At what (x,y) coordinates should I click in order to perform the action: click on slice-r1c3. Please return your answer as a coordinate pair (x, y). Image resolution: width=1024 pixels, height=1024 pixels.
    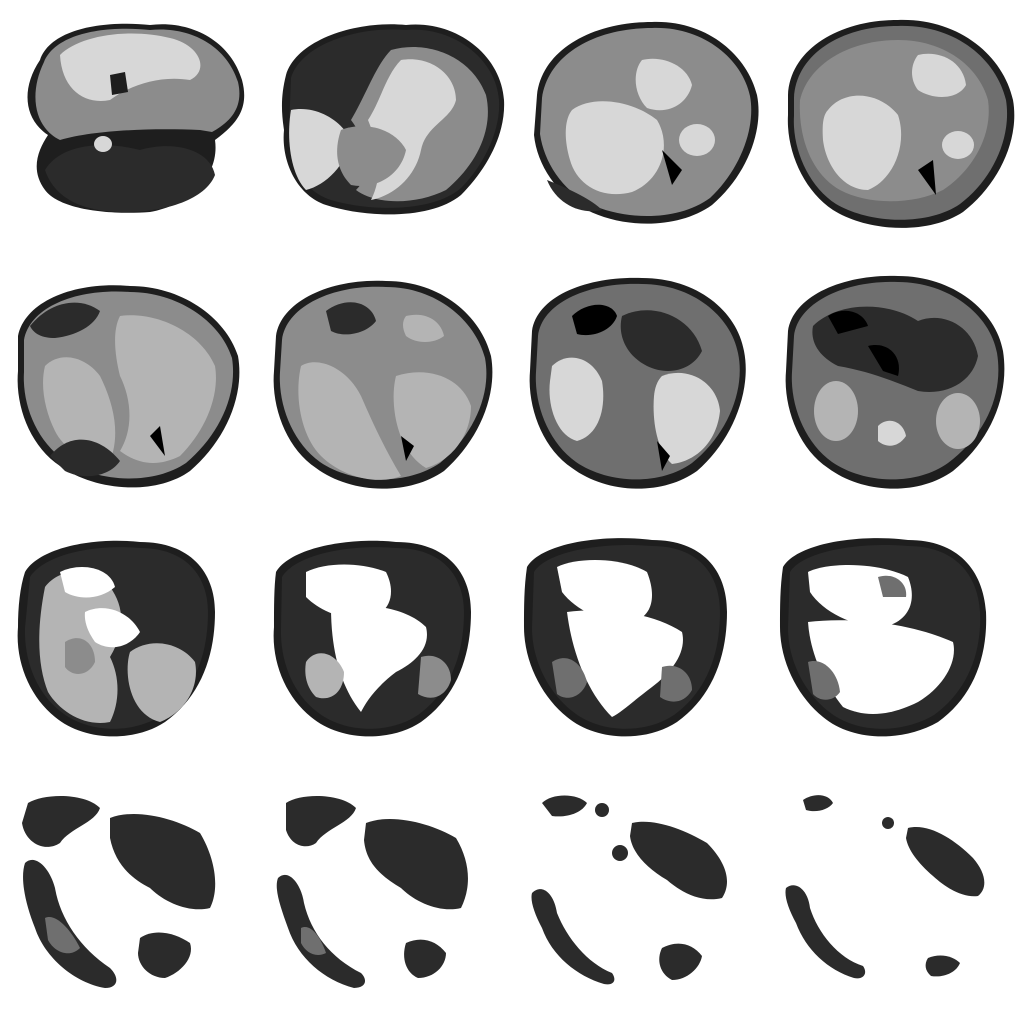
    Looking at the image, I should click on (640, 128).